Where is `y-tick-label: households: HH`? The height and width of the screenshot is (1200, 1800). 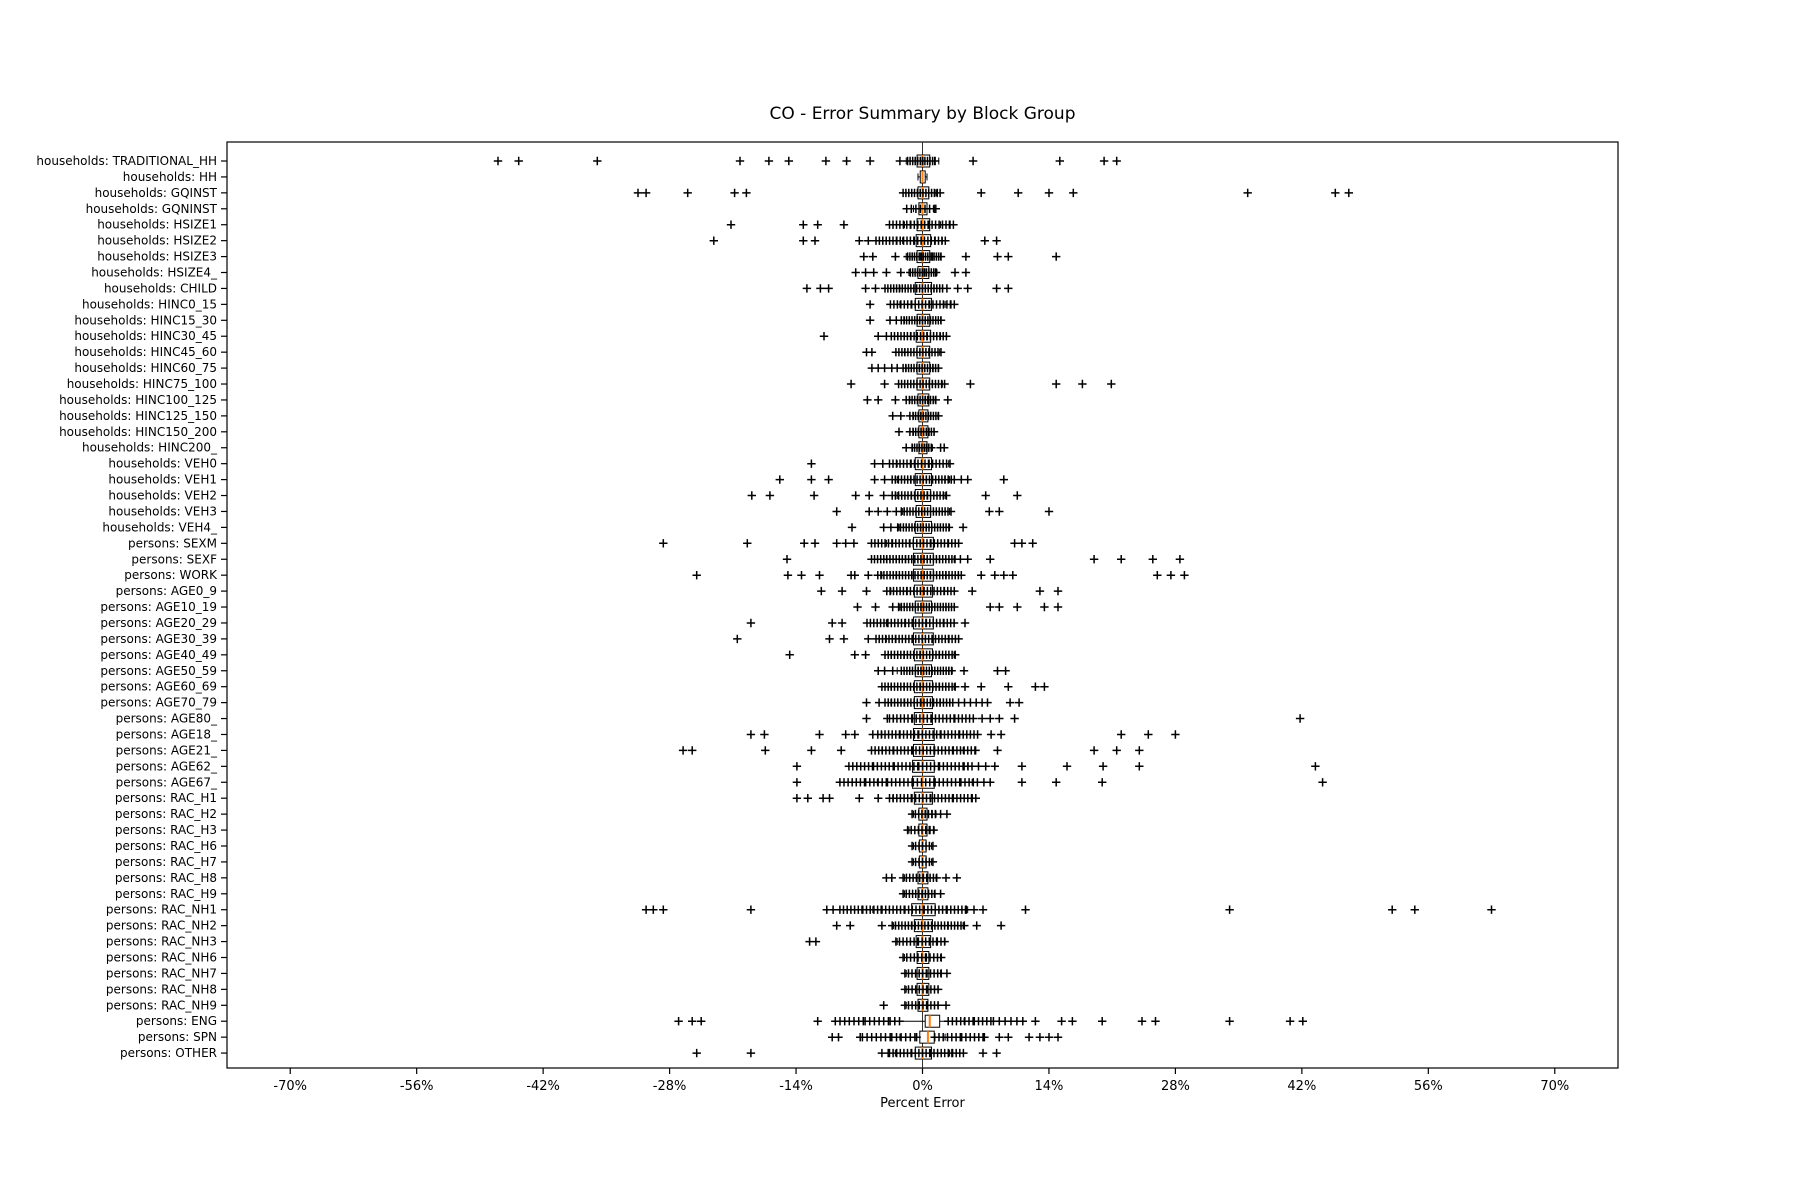
y-tick-label: households: HH is located at coordinates (170, 177).